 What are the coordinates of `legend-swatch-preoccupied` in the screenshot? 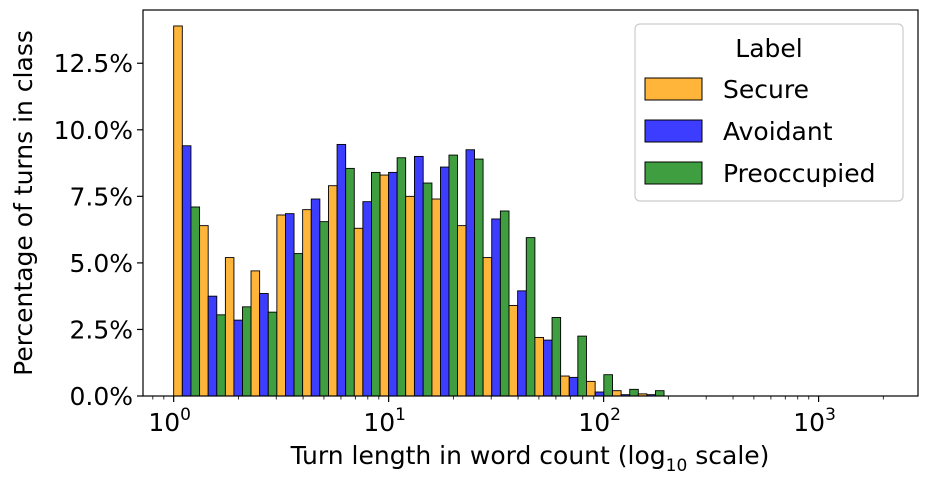 It's located at (673, 173).